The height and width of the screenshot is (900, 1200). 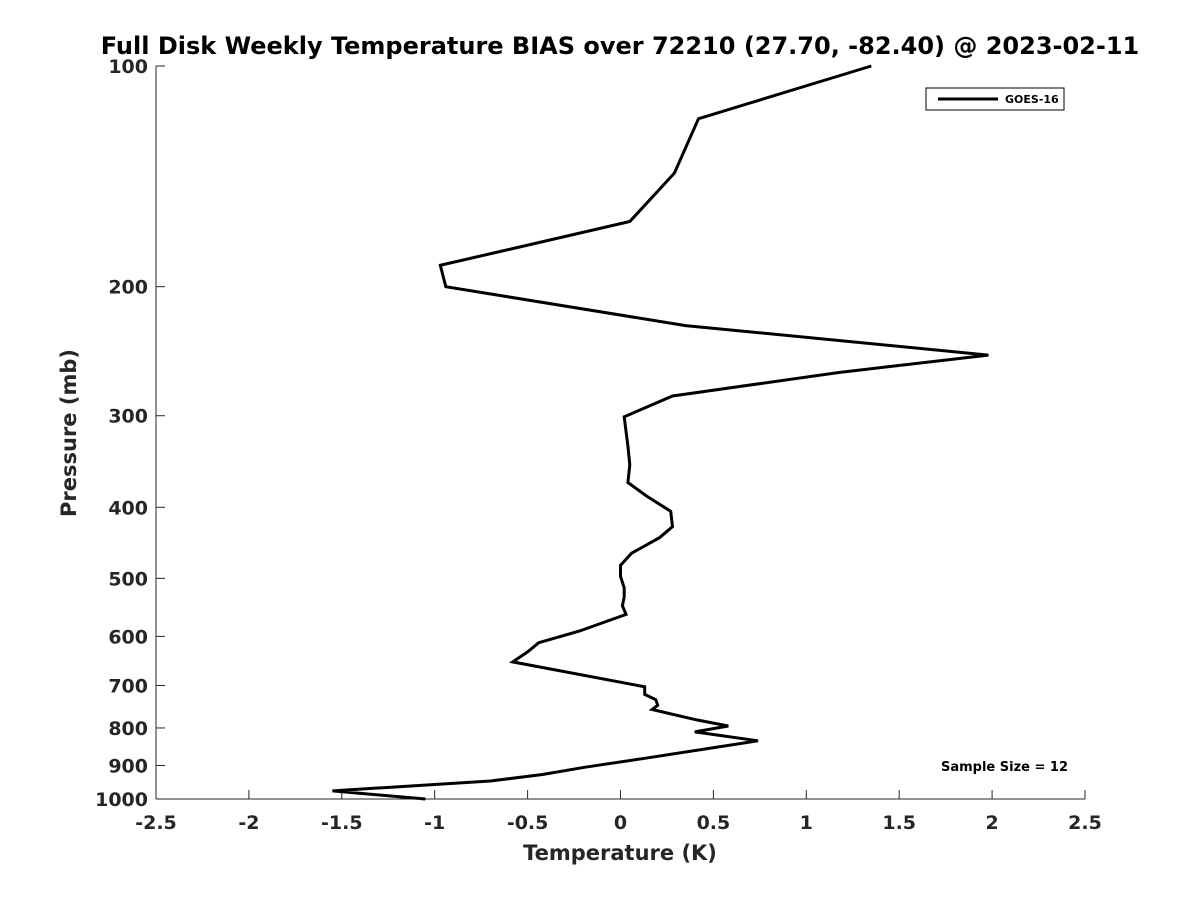 I want to click on x-axis-label: Temperature (K), so click(x=620, y=853).